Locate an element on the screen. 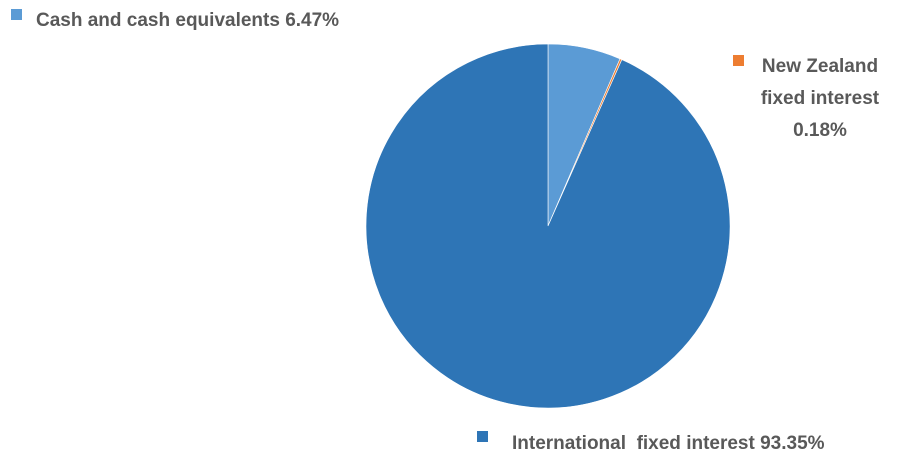 This screenshot has width=910, height=460. international-label-color-marker is located at coordinates (482, 436).